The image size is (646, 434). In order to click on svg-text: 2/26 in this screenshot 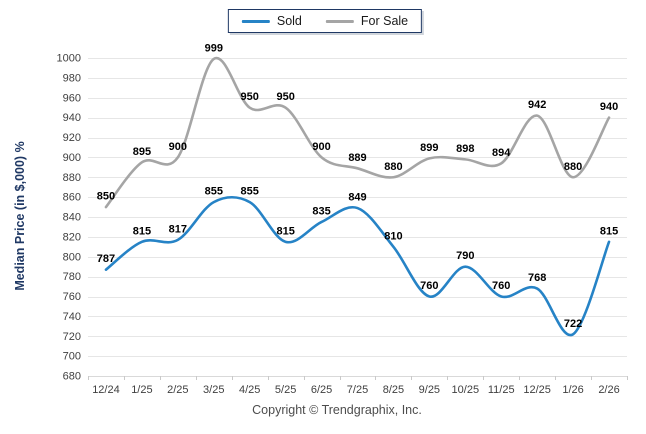, I will do `click(608, 390)`.